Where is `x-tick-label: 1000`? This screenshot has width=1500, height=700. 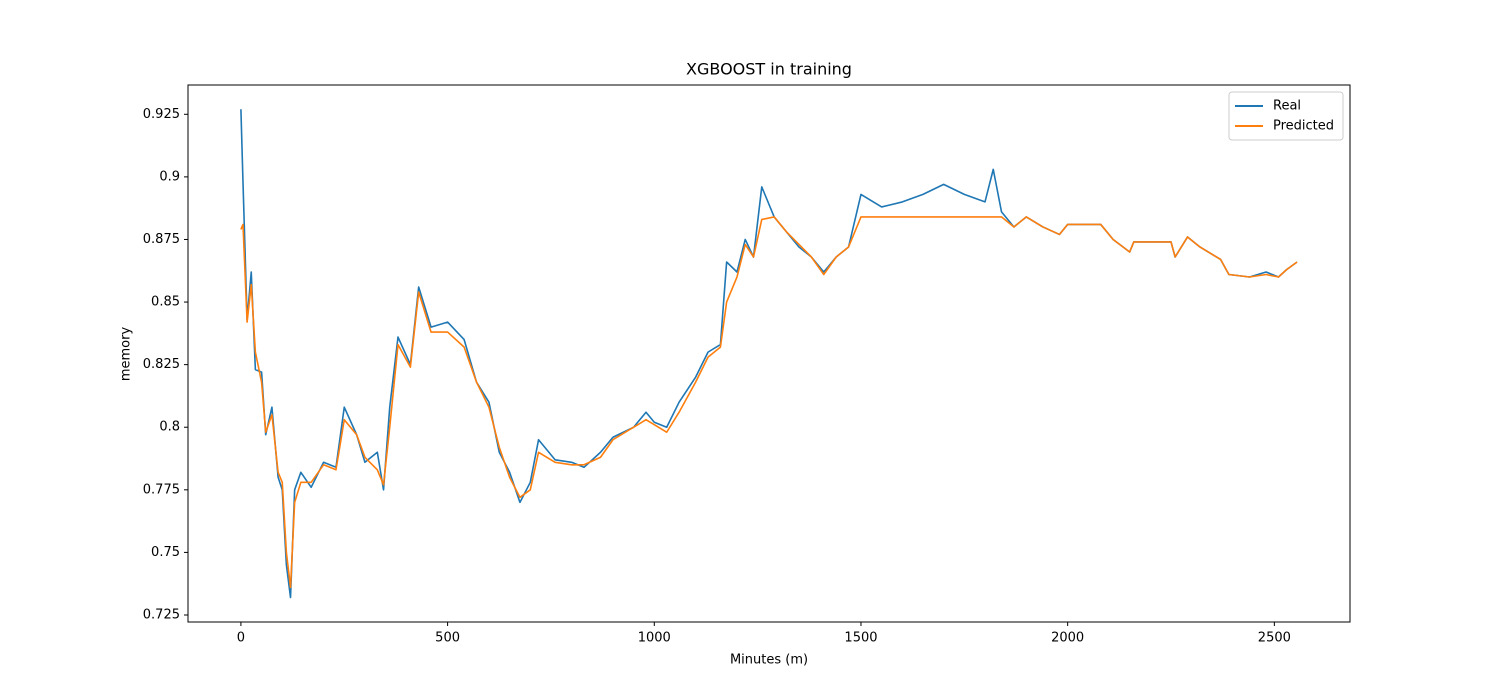 x-tick-label: 1000 is located at coordinates (654, 638).